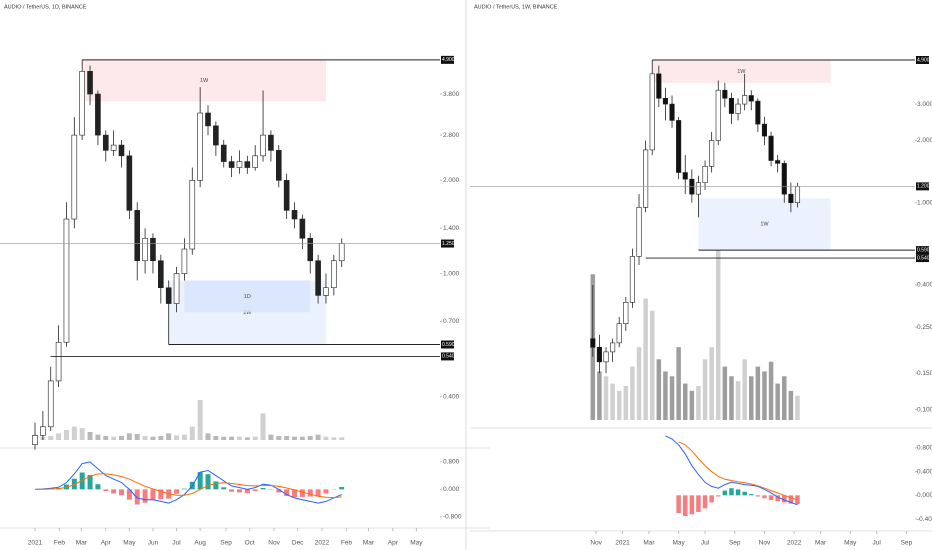 This screenshot has width=932, height=550. I want to click on price-tag-label: 0.540, so click(923, 258).